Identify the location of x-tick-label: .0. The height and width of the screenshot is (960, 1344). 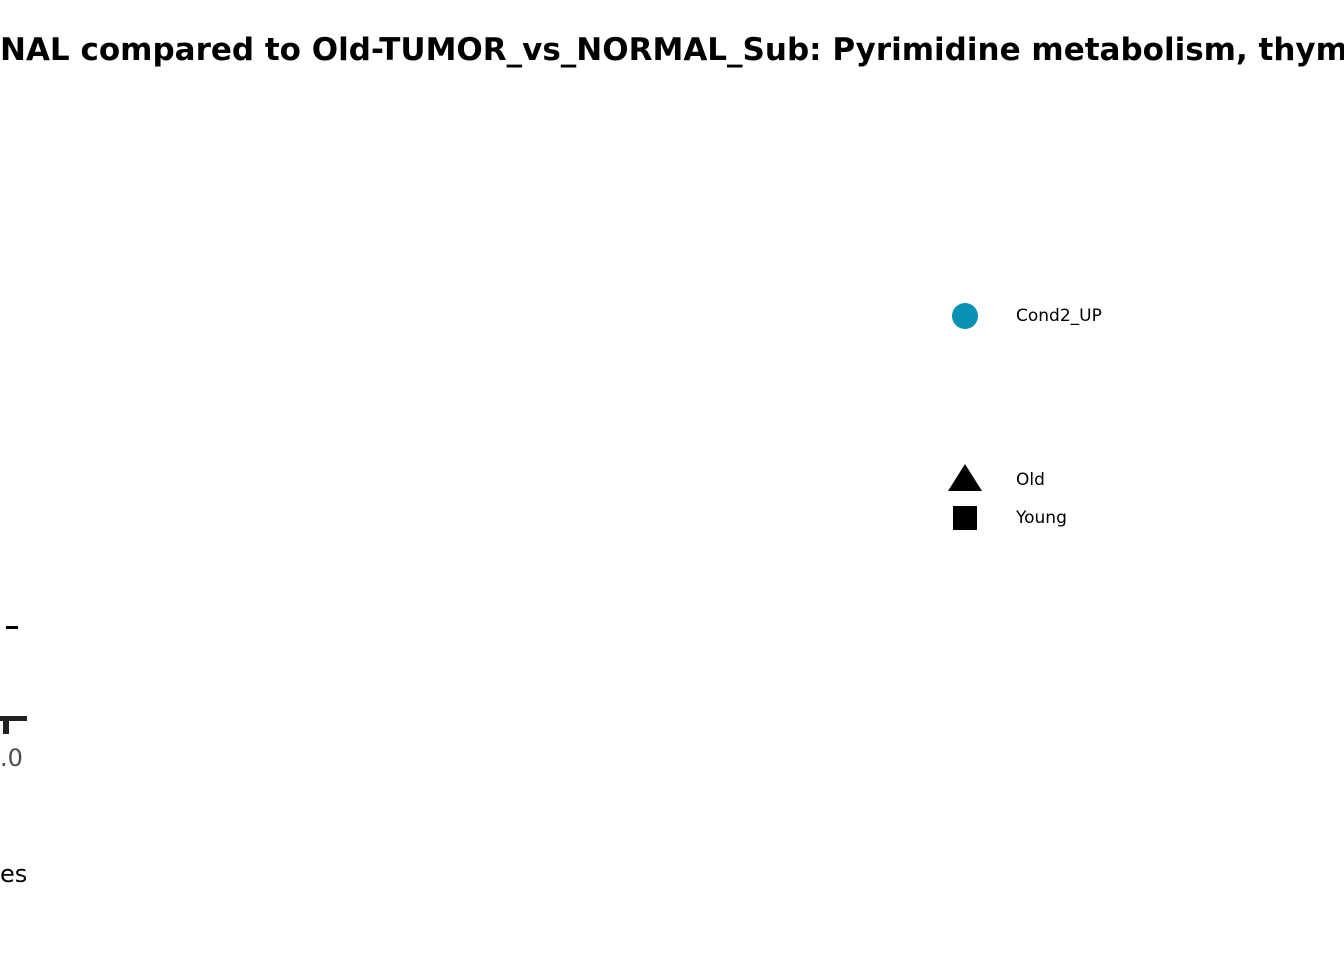
(11, 758).